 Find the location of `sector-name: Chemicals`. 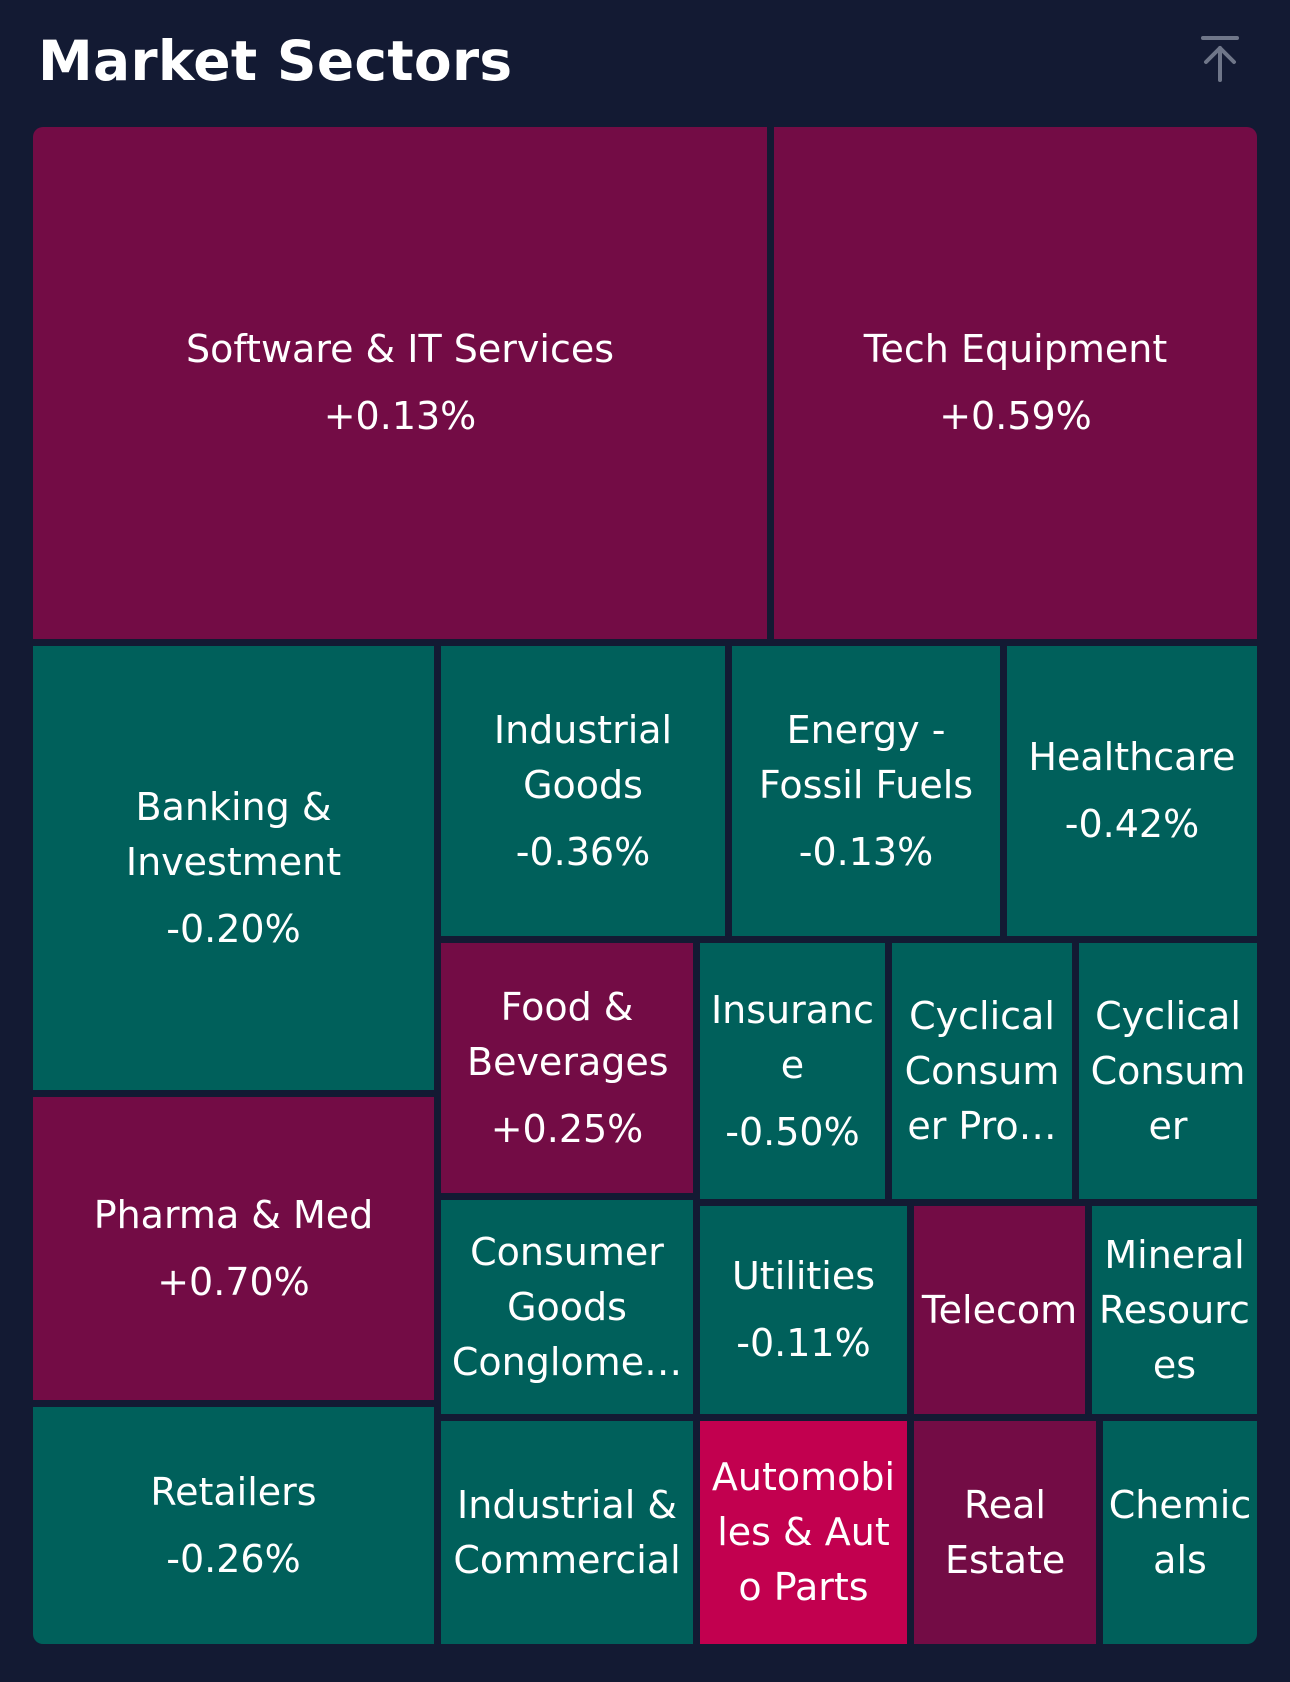

sector-name: Chemicals is located at coordinates (1180, 1532).